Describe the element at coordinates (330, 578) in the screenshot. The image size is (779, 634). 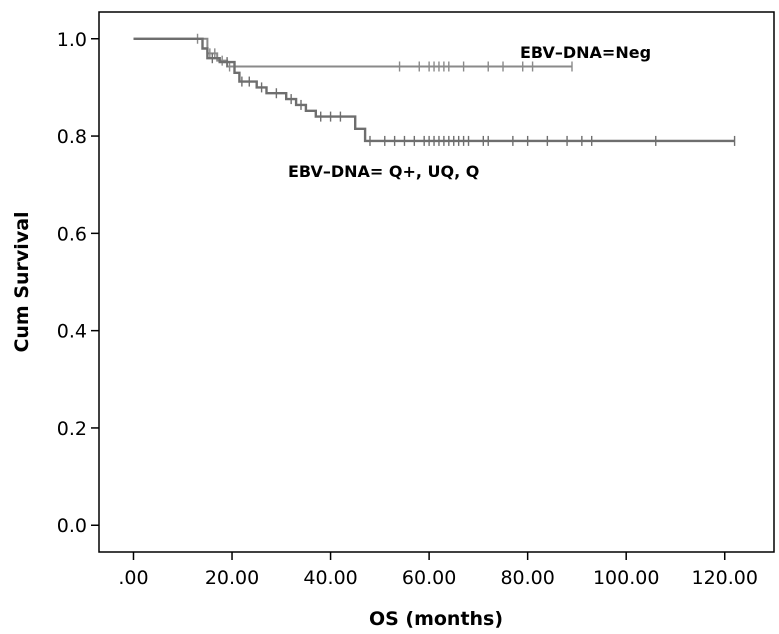
I see `x-tick-label: 40.00` at that location.